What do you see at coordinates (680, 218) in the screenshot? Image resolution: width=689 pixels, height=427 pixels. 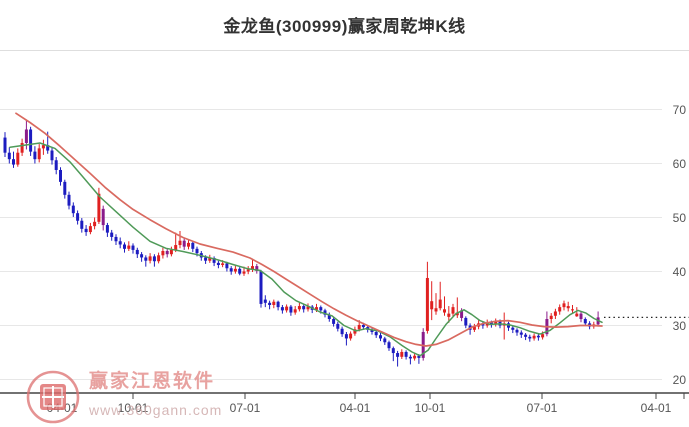 I see `y-tick-label: 50` at bounding box center [680, 218].